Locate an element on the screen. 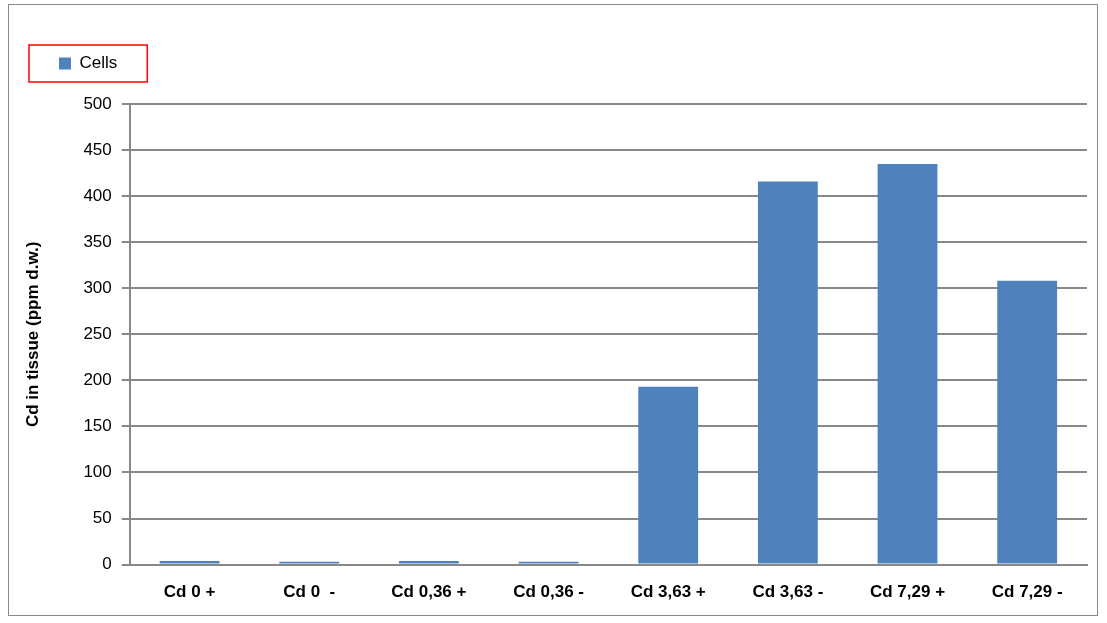  y-tick-label: 0 is located at coordinates (107, 564).